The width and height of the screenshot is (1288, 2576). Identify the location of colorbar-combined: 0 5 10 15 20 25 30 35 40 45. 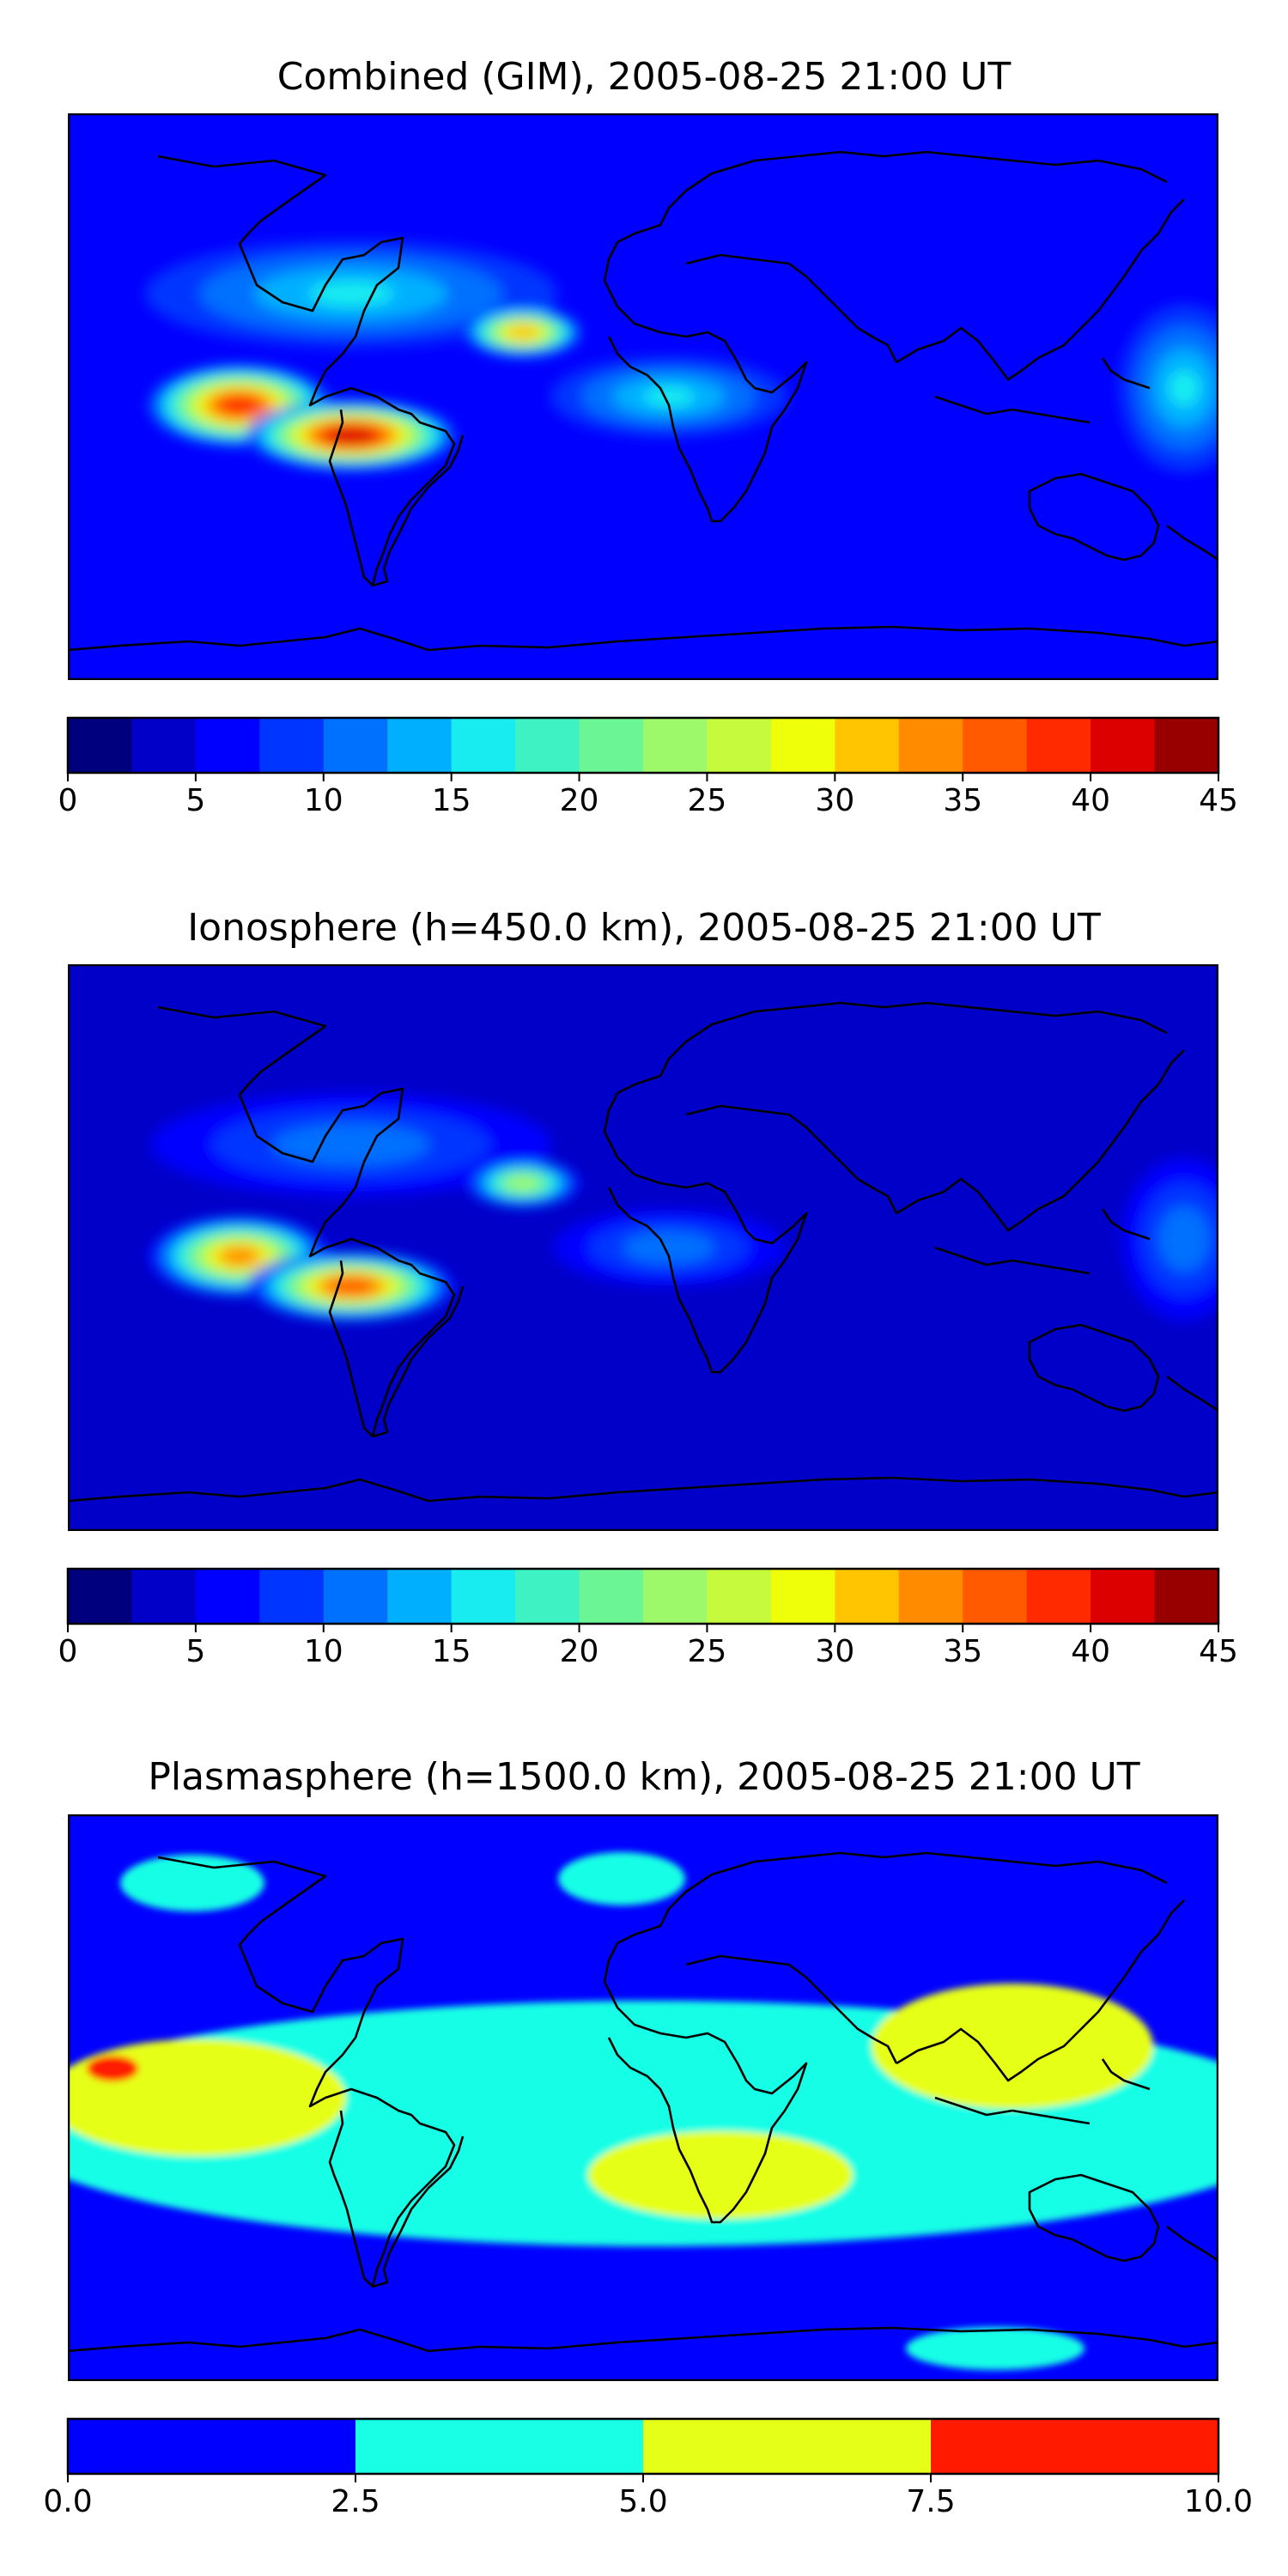
(648, 767).